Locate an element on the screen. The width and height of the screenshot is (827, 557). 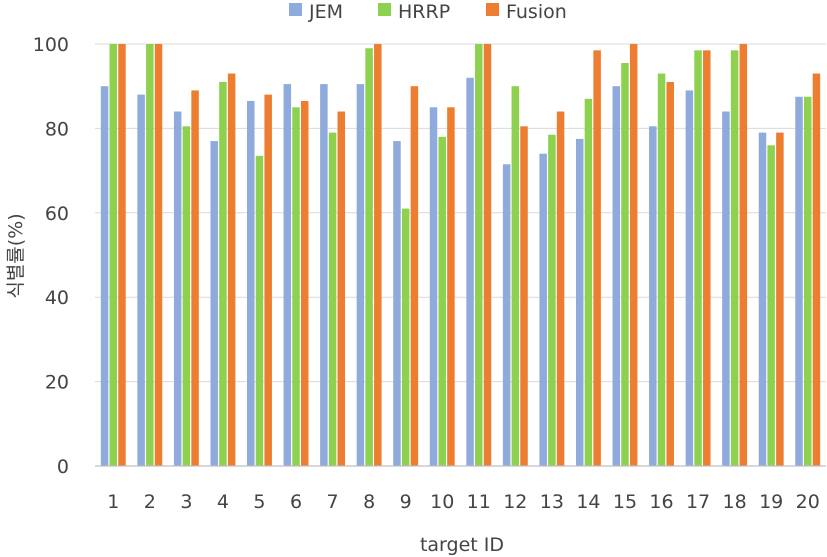
x-tick-label: 20 is located at coordinates (808, 502).